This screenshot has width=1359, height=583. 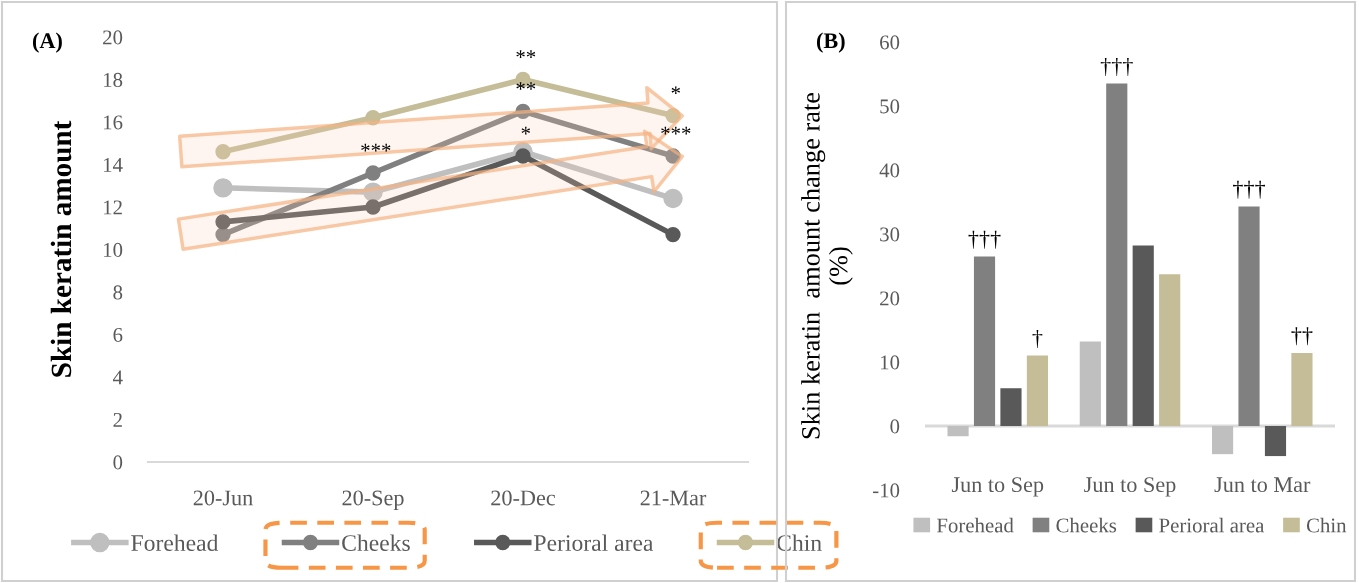 I want to click on x-tick-label: 21-Mar, so click(x=673, y=498).